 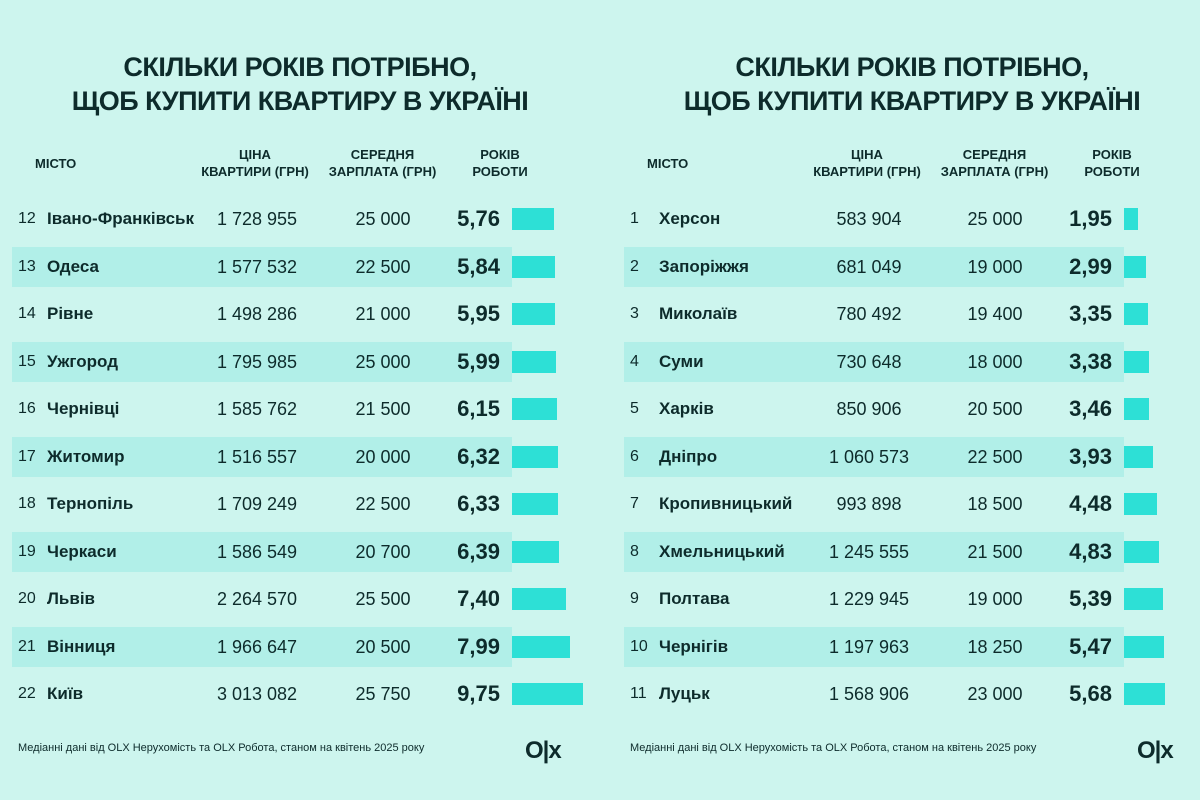 What do you see at coordinates (726, 503) in the screenshot?
I see `city-cell: Кропивницький` at bounding box center [726, 503].